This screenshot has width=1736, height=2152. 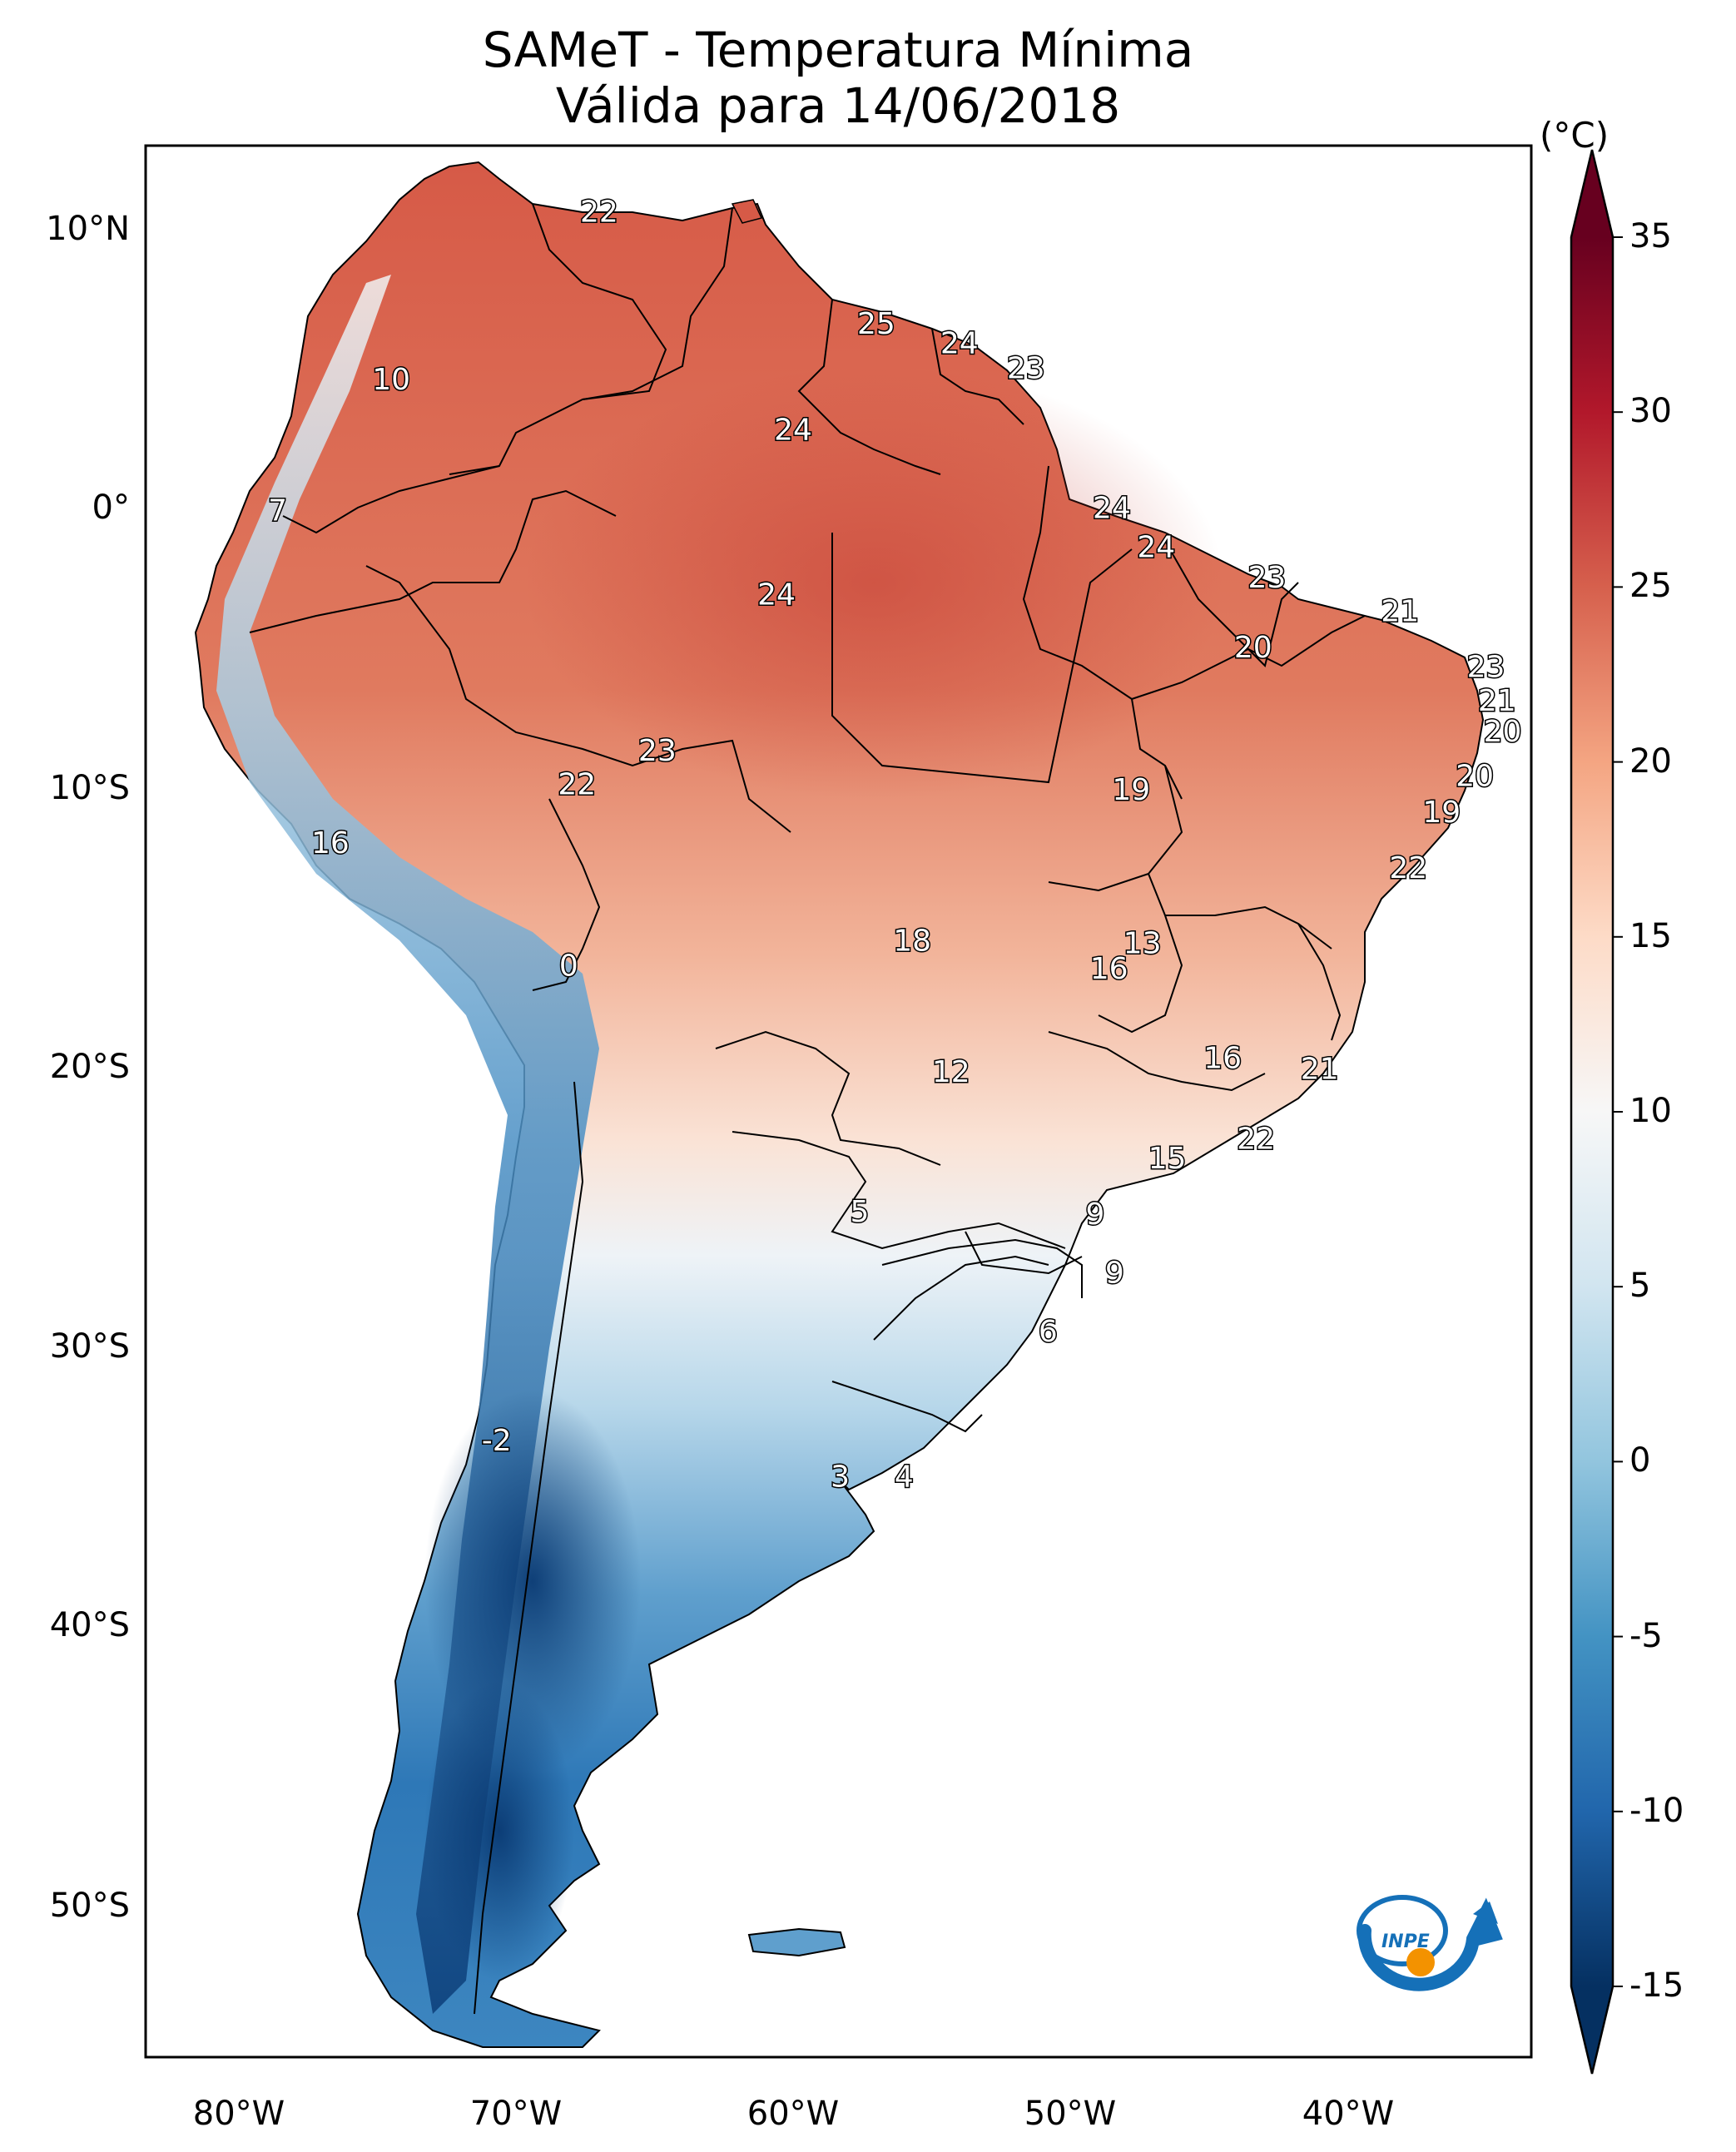 What do you see at coordinates (277, 511) in the screenshot?
I see `temperature-label: 7` at bounding box center [277, 511].